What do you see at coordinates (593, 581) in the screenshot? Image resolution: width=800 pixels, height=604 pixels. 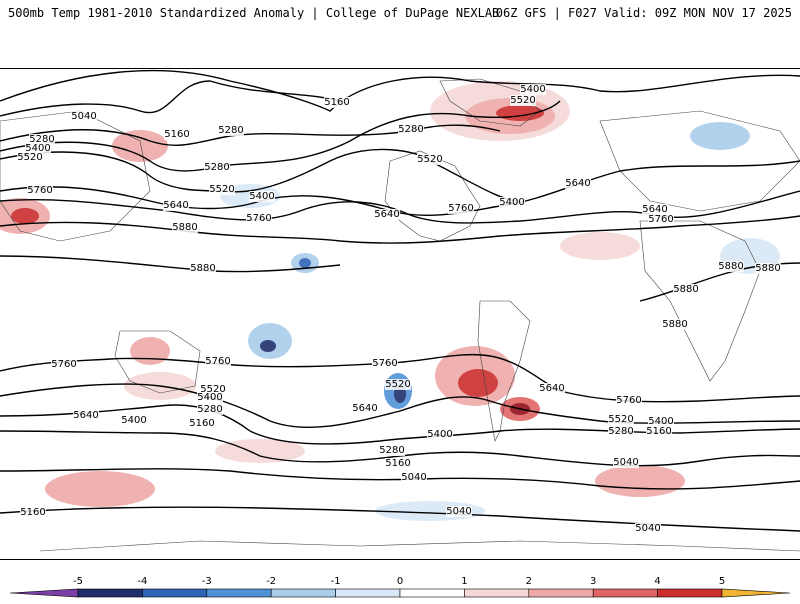 I see `colorbar-tick-label: 3` at bounding box center [593, 581].